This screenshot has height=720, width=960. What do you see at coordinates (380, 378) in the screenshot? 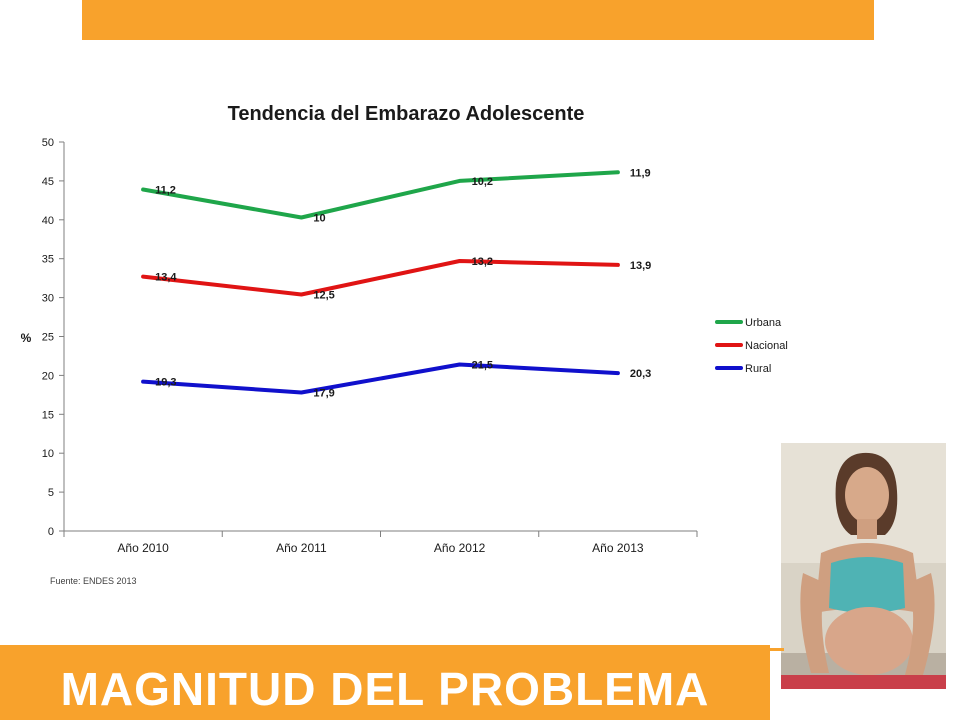
I see `series-line-rural` at bounding box center [380, 378].